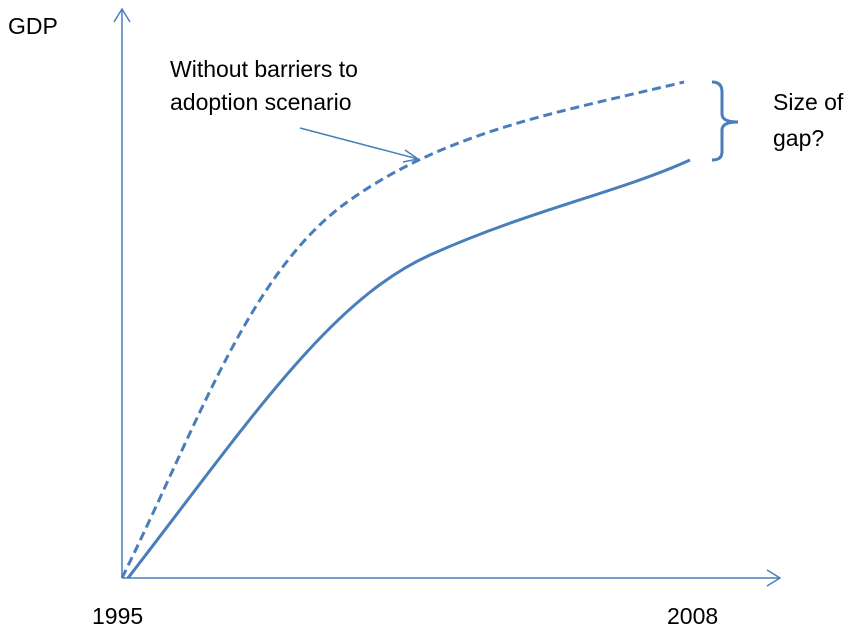 The image size is (862, 635). I want to click on annotation-line: Size of, so click(808, 102).